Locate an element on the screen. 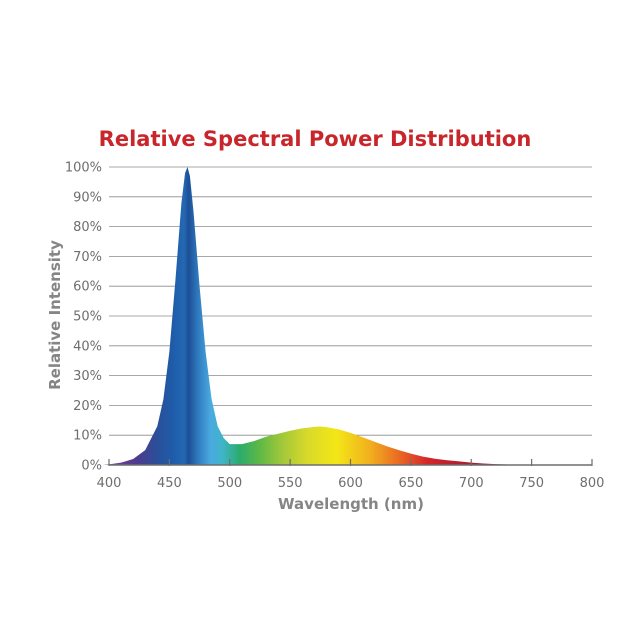 The image size is (640, 640). x-axis-label: Wavelength (nm) is located at coordinates (351, 504).